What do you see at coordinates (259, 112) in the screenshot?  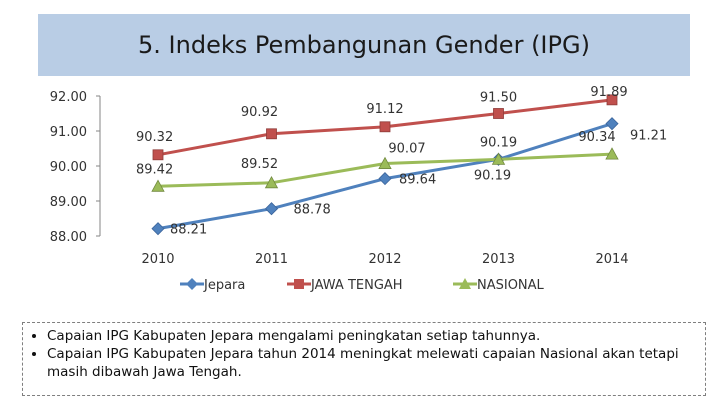 I see `data-label: 90.92` at bounding box center [259, 112].